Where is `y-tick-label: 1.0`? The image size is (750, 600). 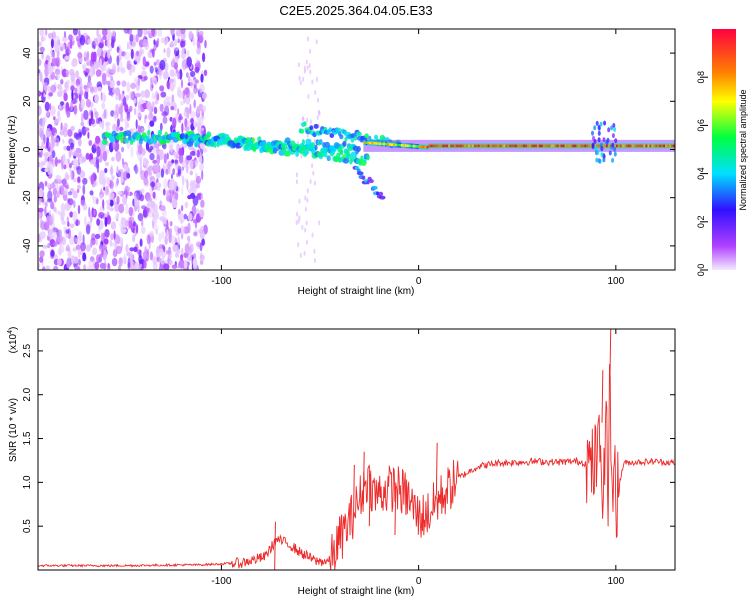
y-tick-label: 1.0 is located at coordinates (27, 482).